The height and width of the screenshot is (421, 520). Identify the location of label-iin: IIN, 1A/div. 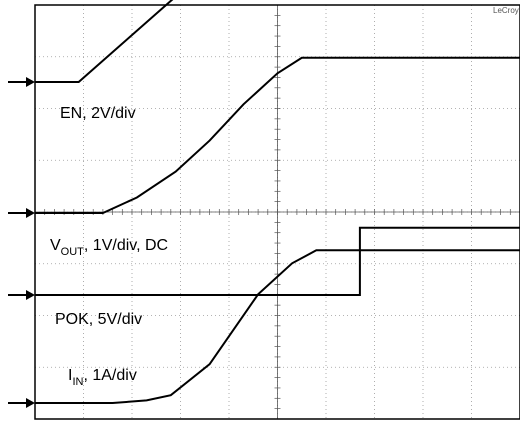
(102, 377).